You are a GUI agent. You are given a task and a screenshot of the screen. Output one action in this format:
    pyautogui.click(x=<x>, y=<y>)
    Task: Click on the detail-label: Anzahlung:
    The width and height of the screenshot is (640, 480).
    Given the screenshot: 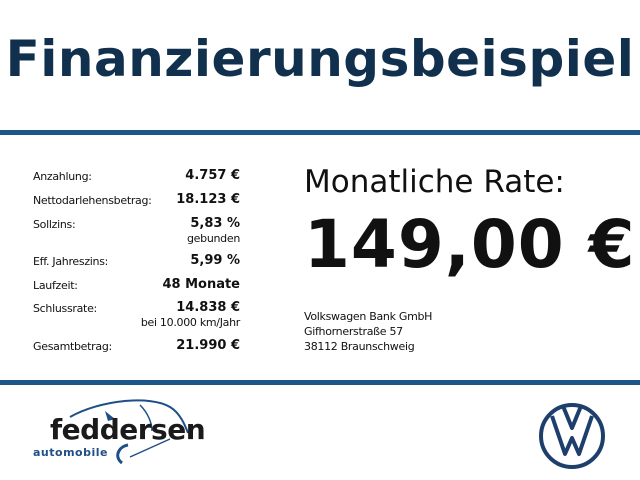 What is the action you would take?
    pyautogui.click(x=62, y=176)
    